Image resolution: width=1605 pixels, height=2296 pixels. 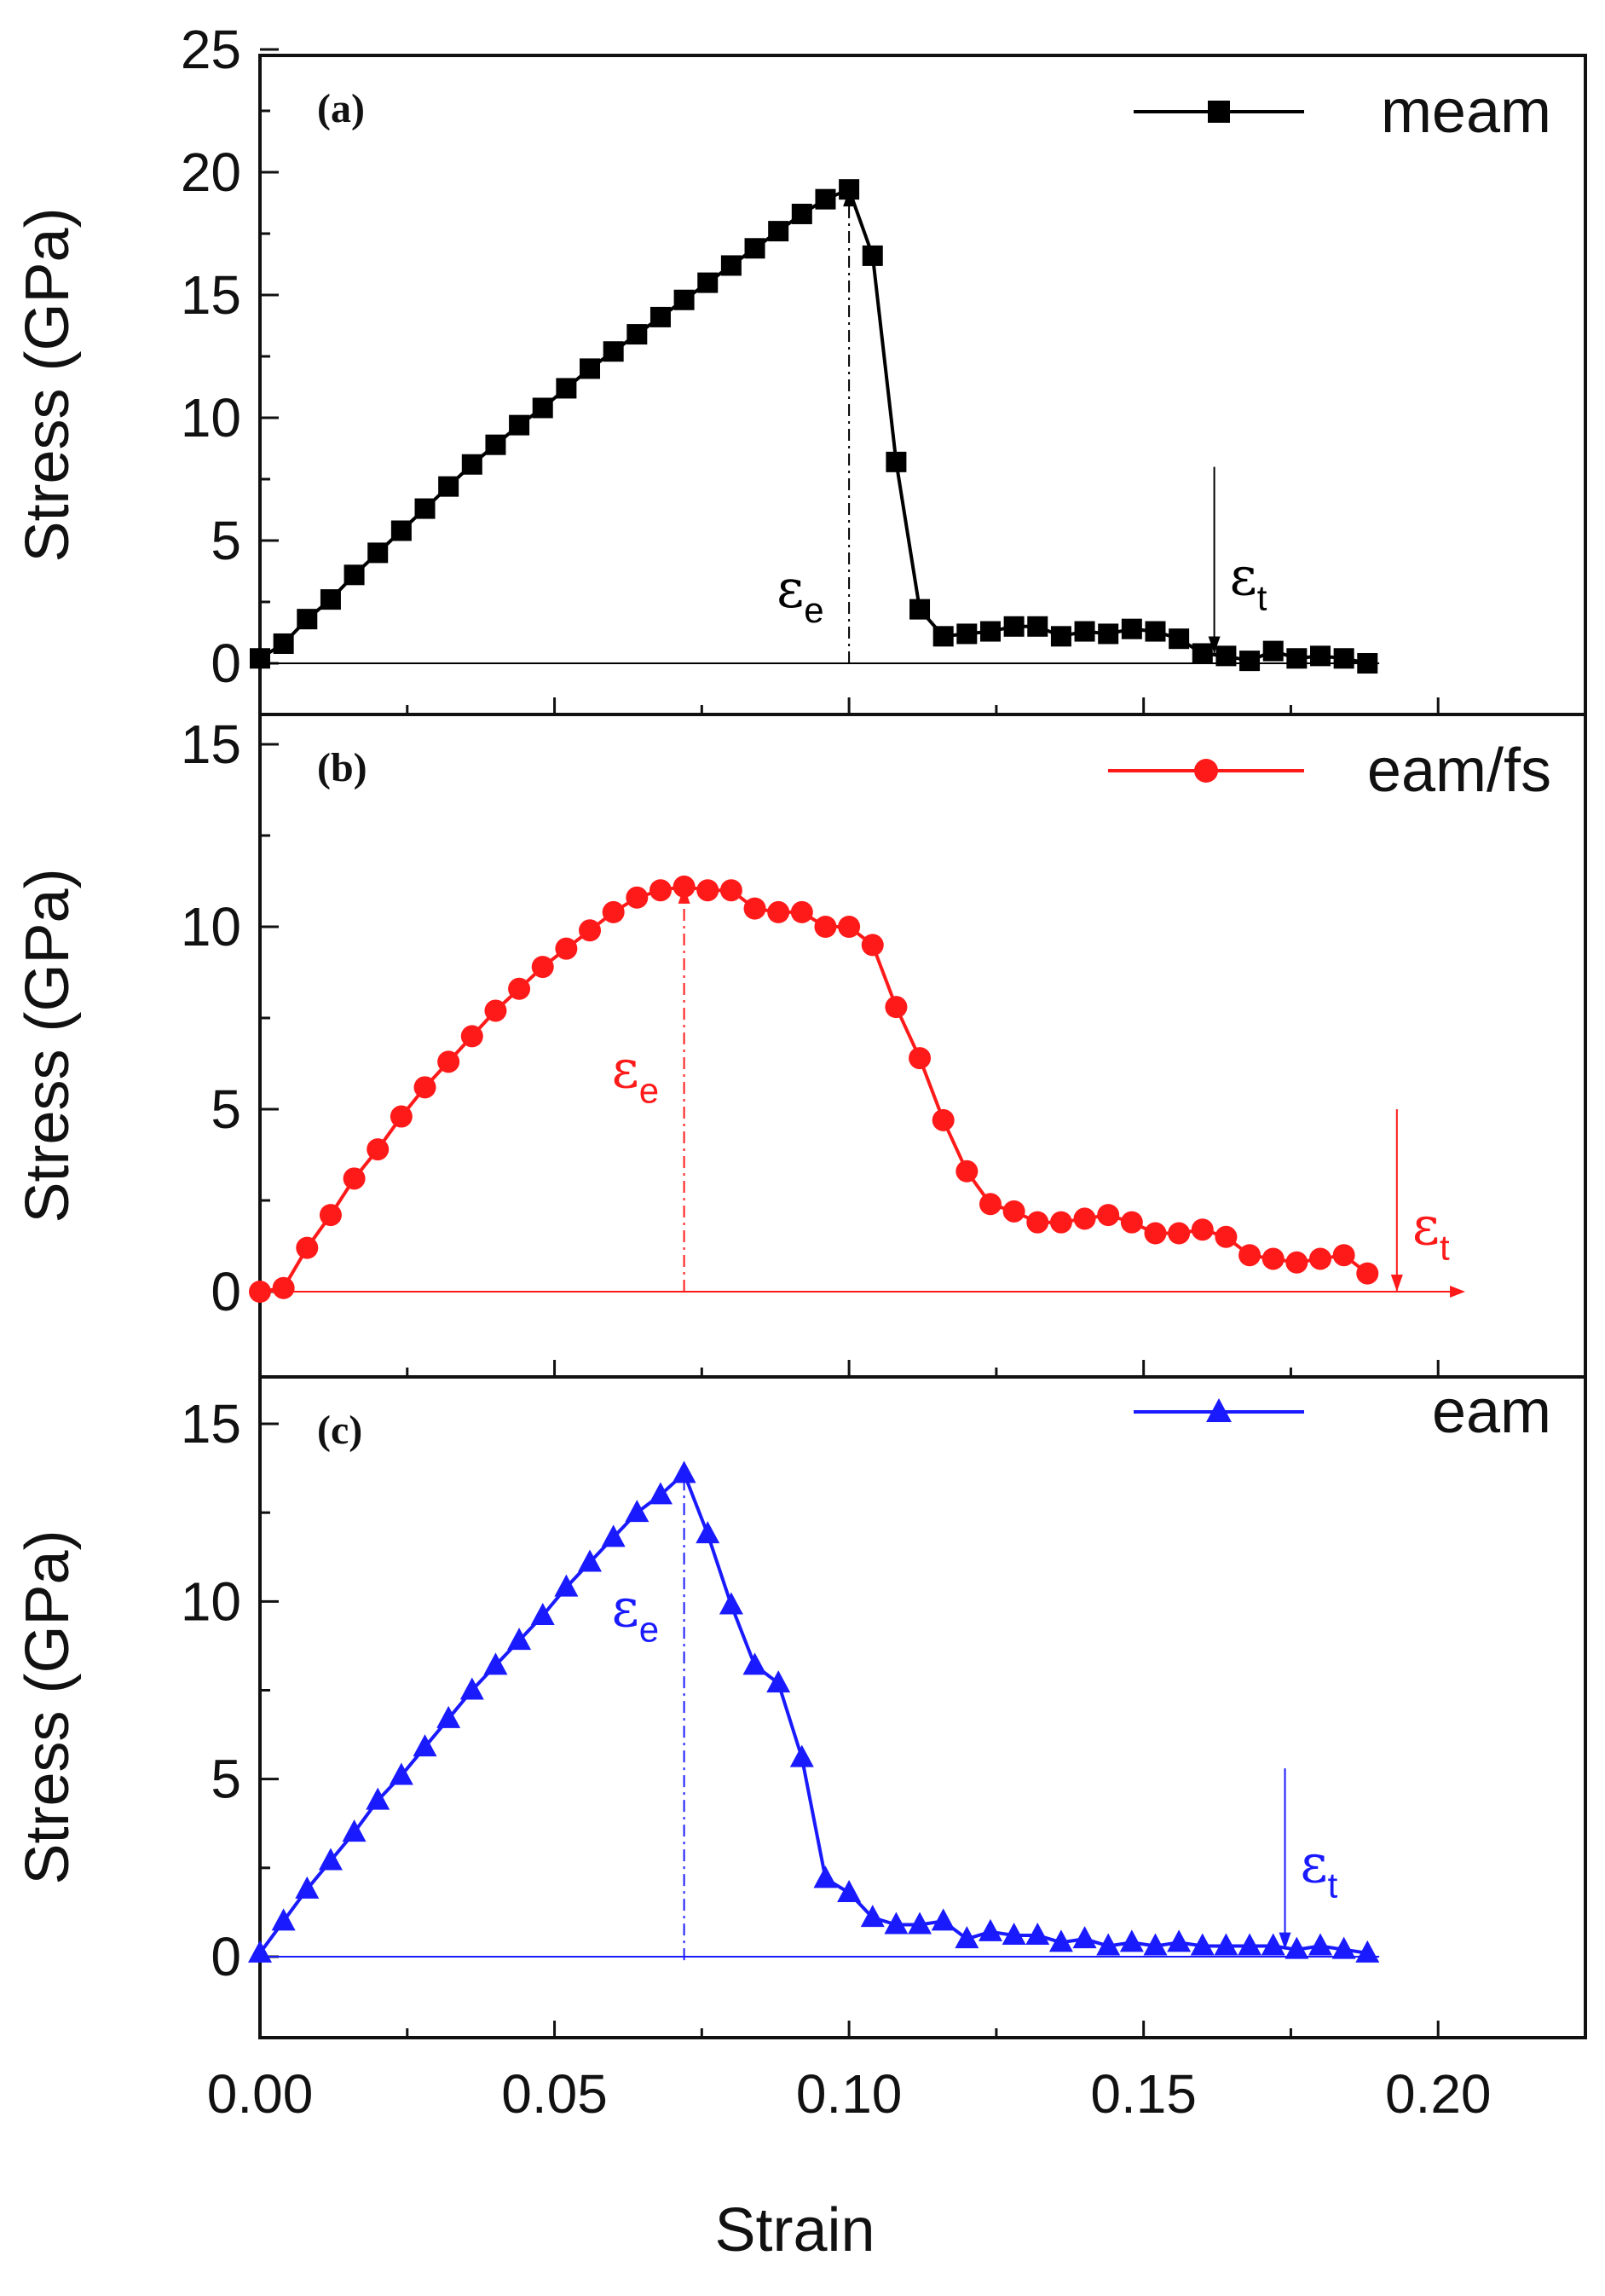 What do you see at coordinates (1219, 112) in the screenshot?
I see `legend-marker-a` at bounding box center [1219, 112].